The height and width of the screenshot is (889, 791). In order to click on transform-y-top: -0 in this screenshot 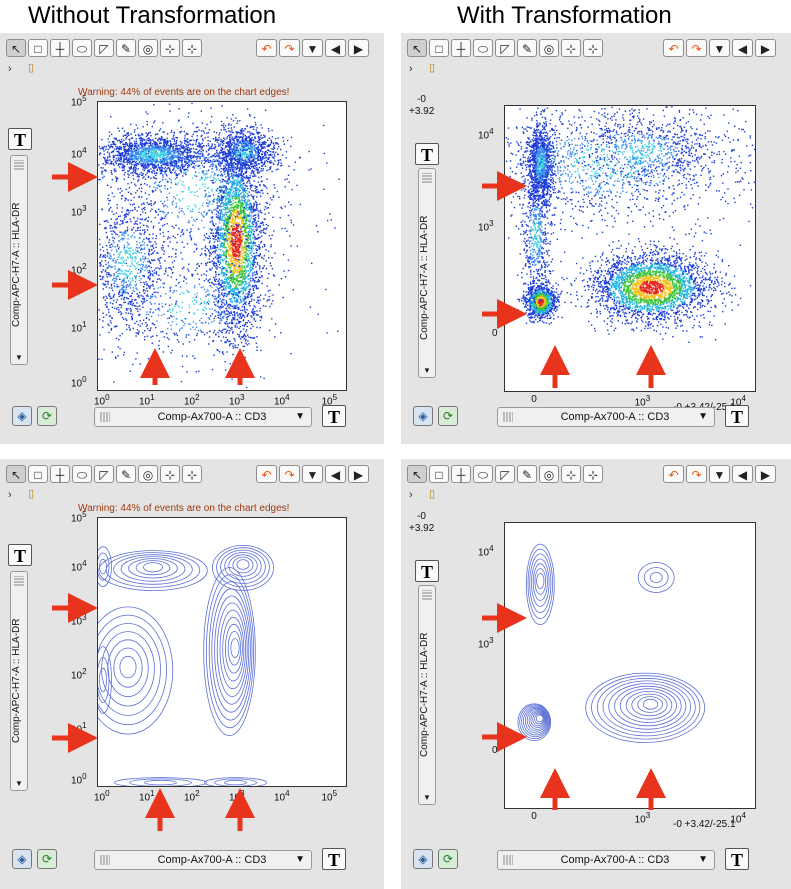, I will do `click(421, 516)`.